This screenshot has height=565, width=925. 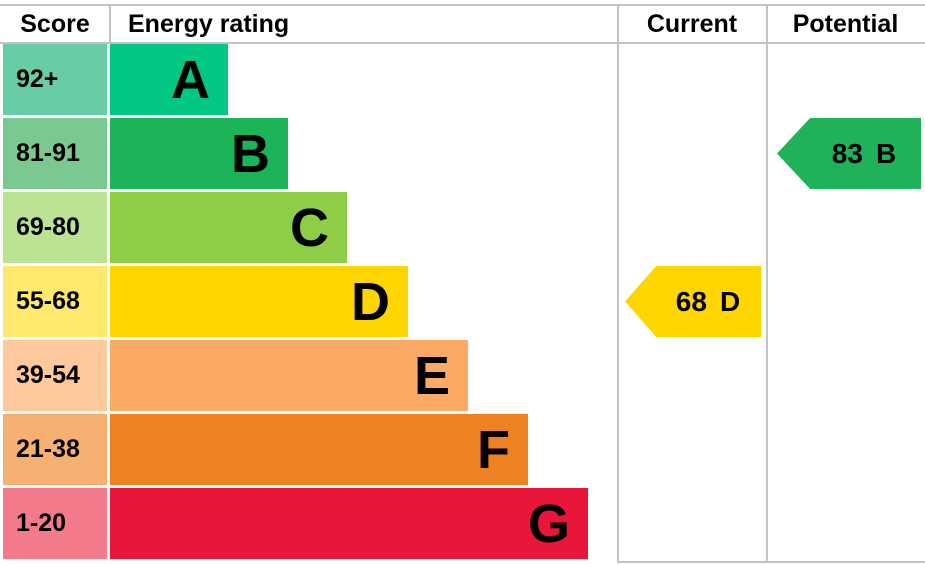 What do you see at coordinates (55, 227) in the screenshot?
I see `band-score-range: 69-80` at bounding box center [55, 227].